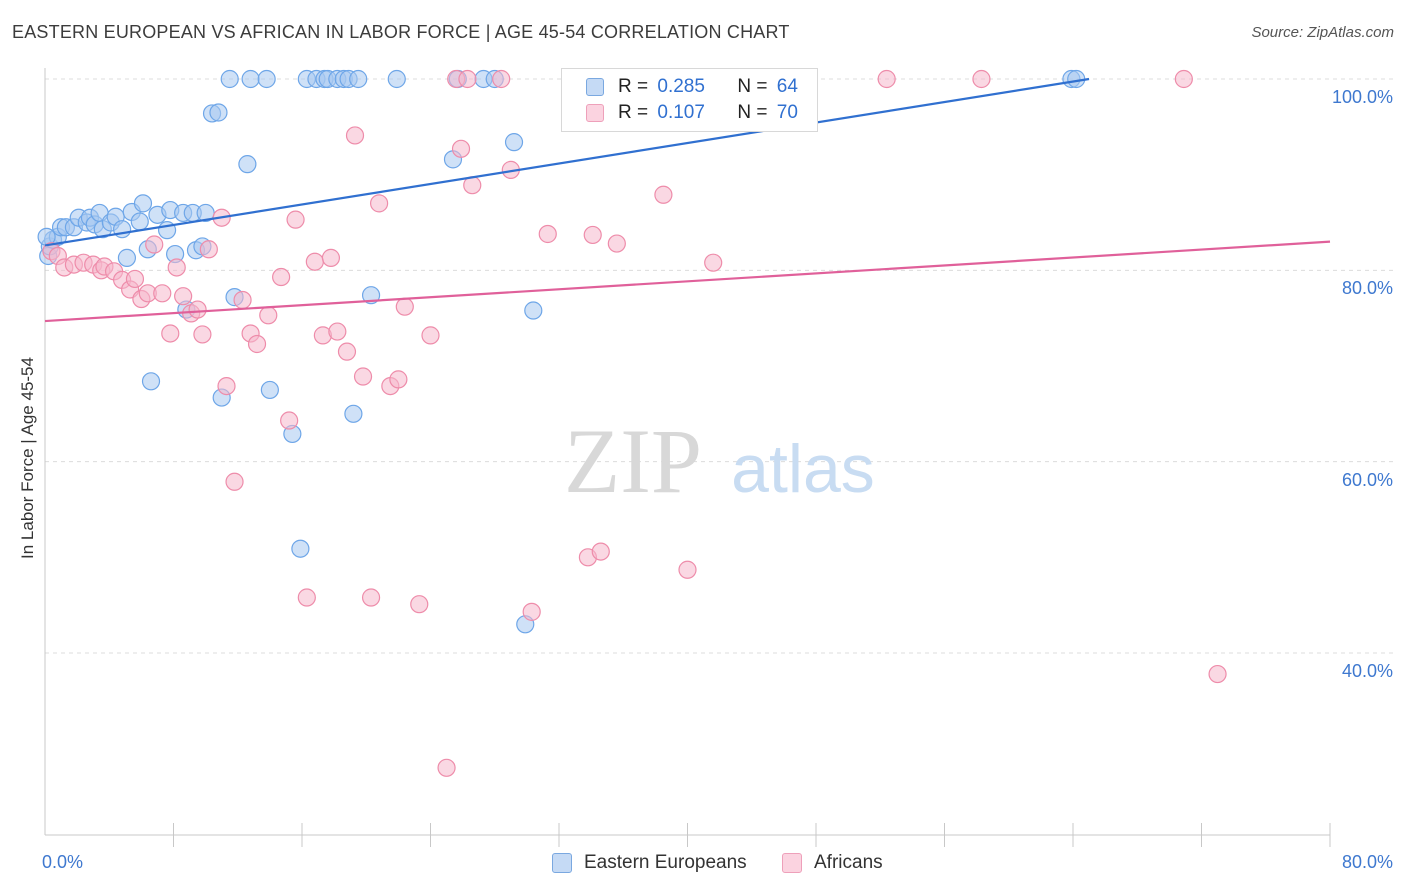  What do you see at coordinates (1362, 97) in the screenshot?
I see `y-tick-label: 100.0%` at bounding box center [1362, 97].